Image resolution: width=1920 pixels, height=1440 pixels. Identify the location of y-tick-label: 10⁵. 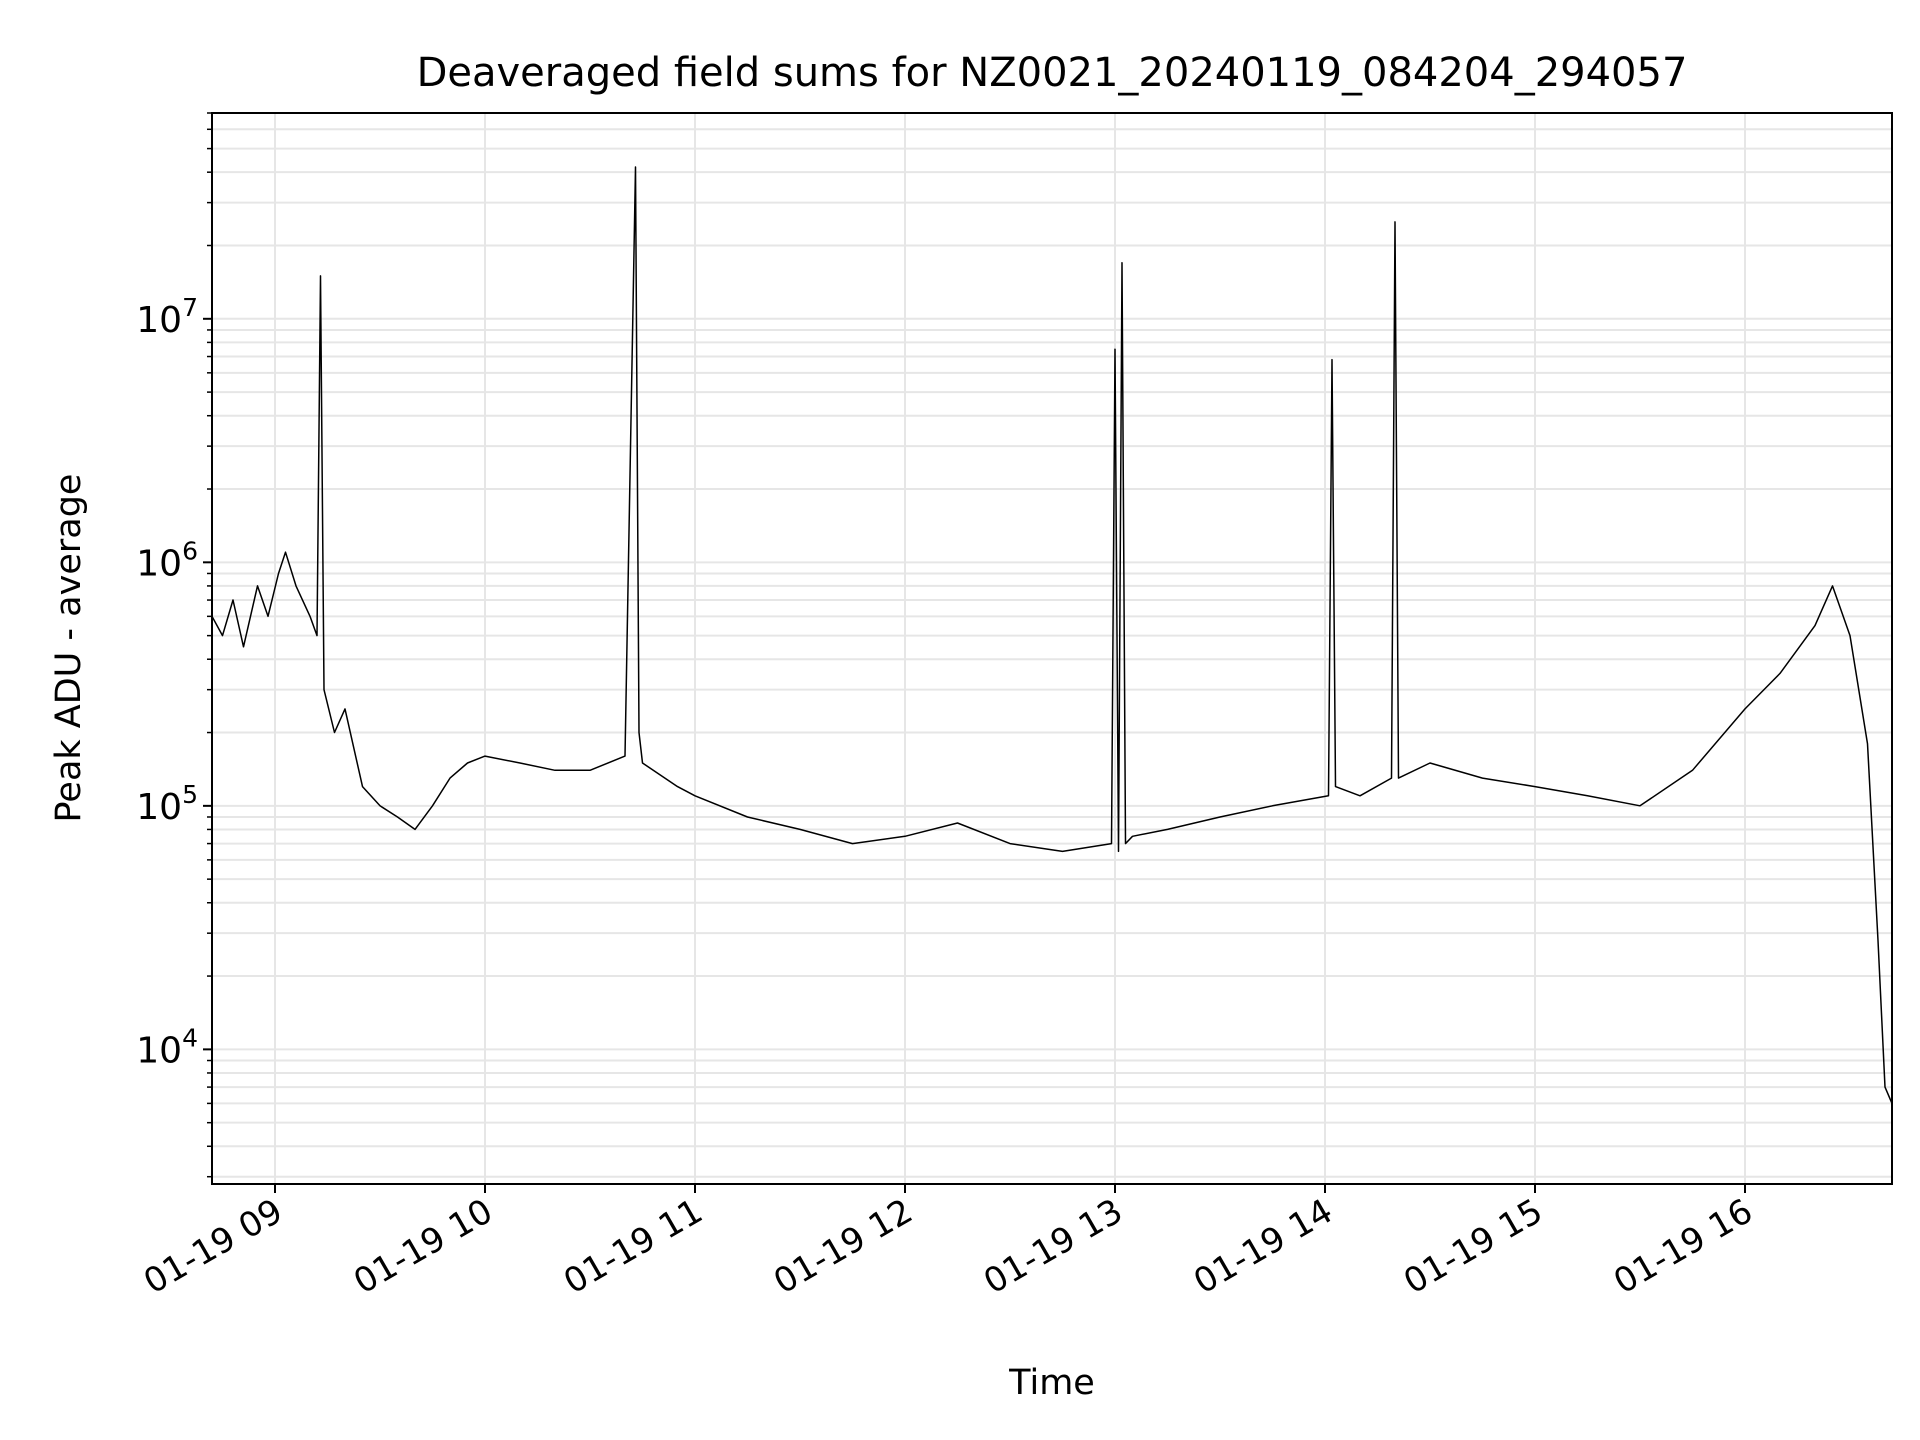
(167, 804).